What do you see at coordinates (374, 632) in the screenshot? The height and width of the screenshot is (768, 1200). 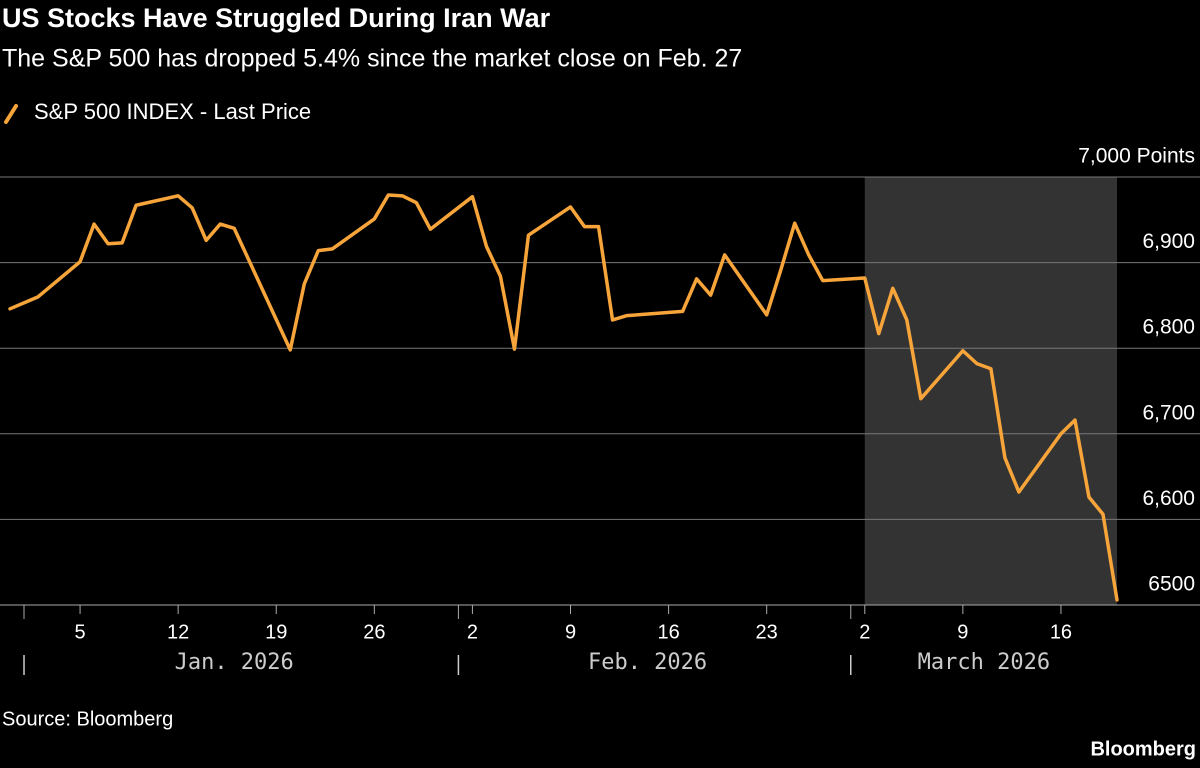 I see `x-tick-label: 26` at bounding box center [374, 632].